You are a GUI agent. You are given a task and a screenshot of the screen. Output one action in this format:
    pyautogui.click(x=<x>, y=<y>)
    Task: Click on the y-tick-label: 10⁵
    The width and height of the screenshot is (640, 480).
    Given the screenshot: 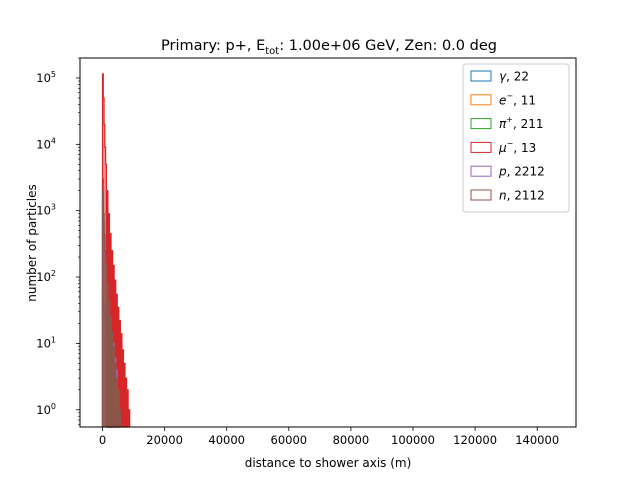 What is the action you would take?
    pyautogui.click(x=46, y=77)
    